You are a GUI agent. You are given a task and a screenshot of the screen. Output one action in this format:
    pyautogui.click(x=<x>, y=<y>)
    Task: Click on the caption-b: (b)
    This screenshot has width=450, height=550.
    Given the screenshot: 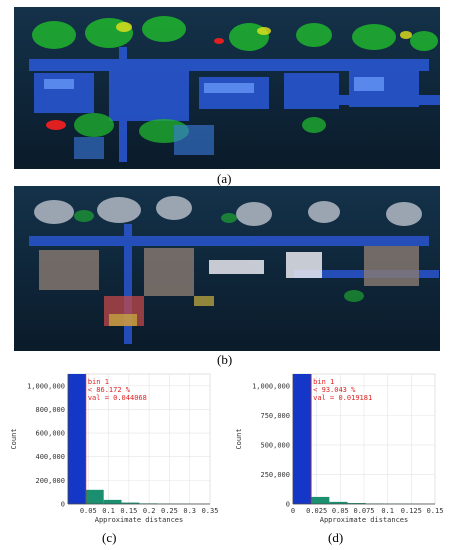 What is the action you would take?
    pyautogui.click(x=225, y=359)
    